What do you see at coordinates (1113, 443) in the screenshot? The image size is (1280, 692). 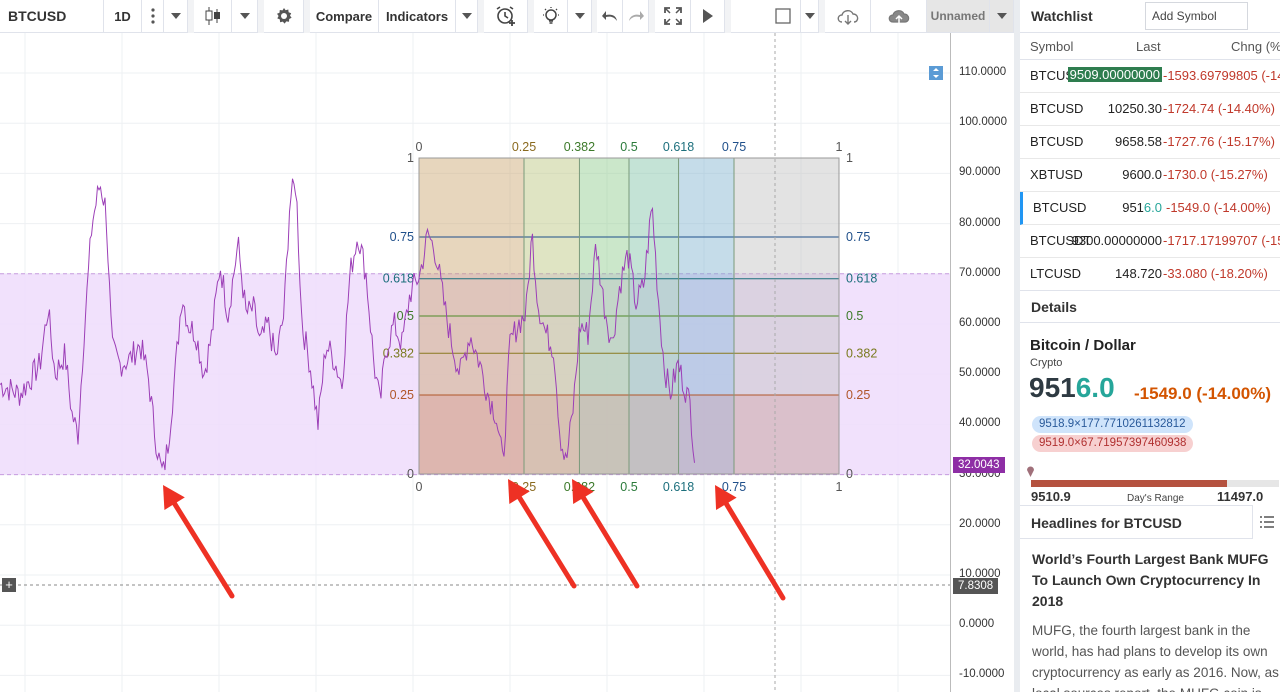 I see `ask-pill: 9519.0×67.71957397460938` at bounding box center [1113, 443].